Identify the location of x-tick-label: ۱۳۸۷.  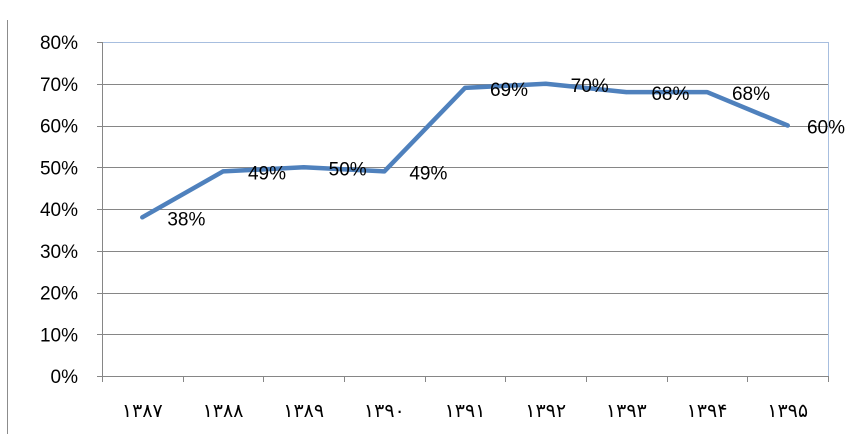
(142, 411).